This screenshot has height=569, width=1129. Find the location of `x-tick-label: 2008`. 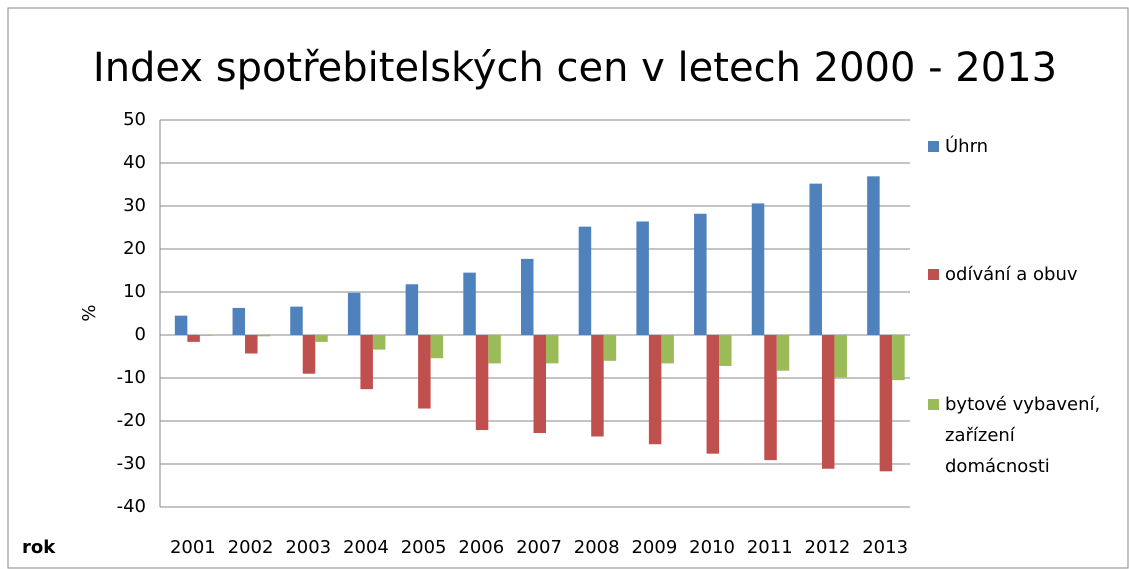

x-tick-label: 2008 is located at coordinates (597, 547).